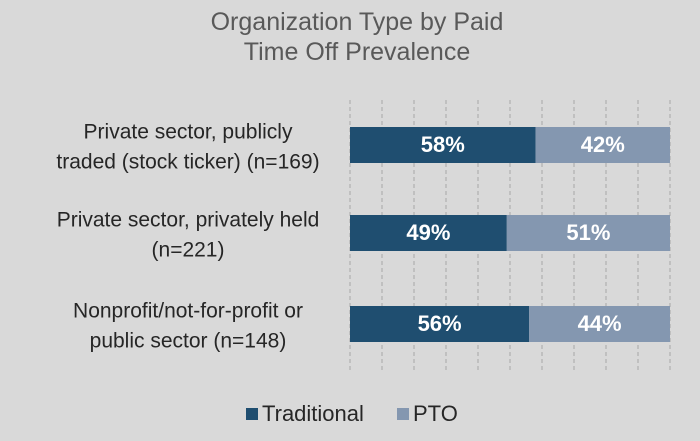 The image size is (700, 441). I want to click on legend-label-traditional: Traditional, so click(313, 413).